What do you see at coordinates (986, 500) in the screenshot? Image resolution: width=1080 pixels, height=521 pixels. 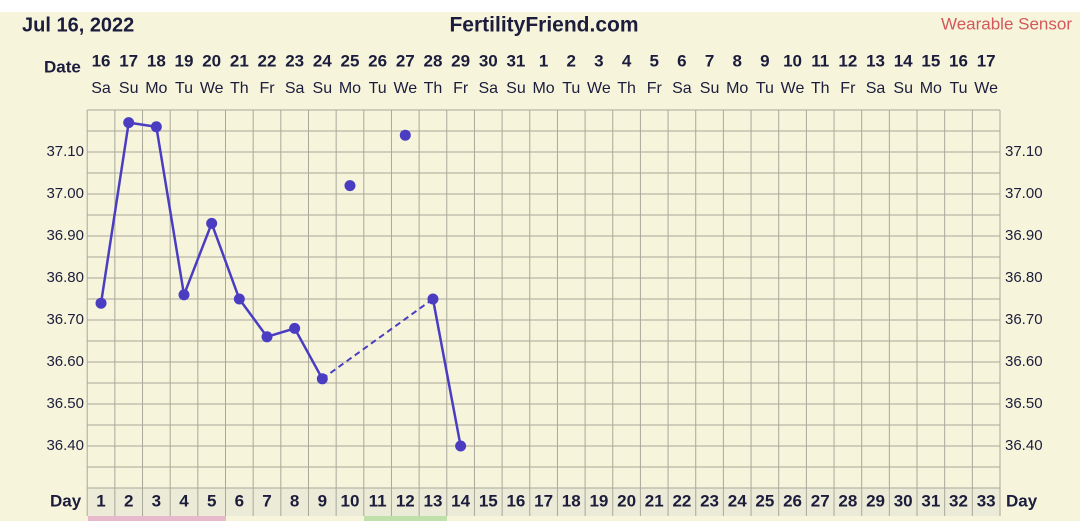 I see `day-number: 33` at bounding box center [986, 500].